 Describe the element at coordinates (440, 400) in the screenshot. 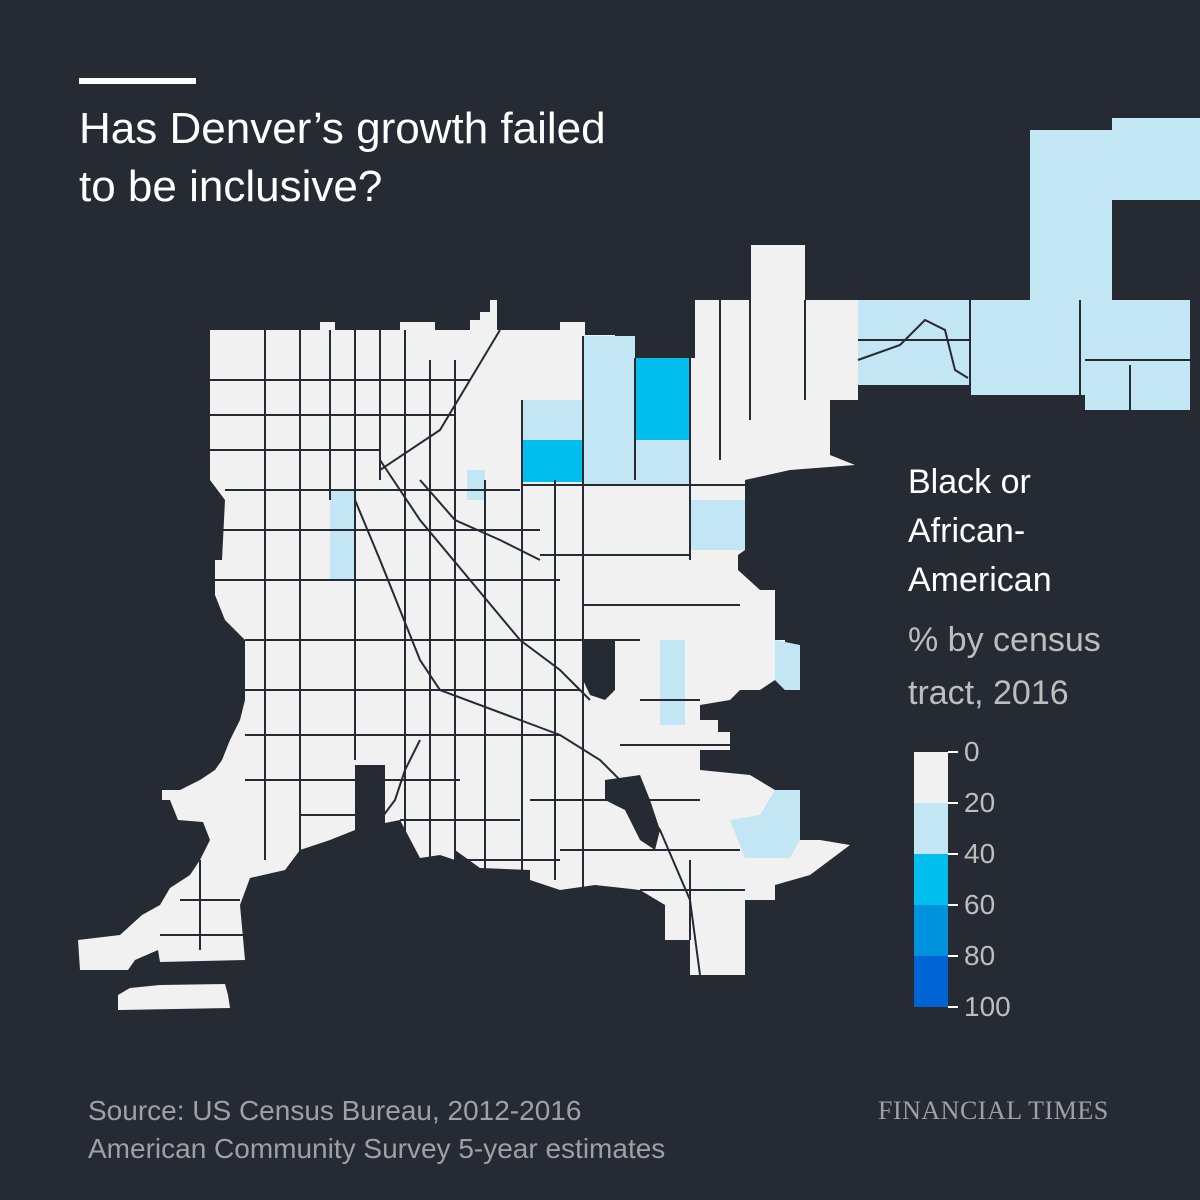

I see `highway-i70` at that location.